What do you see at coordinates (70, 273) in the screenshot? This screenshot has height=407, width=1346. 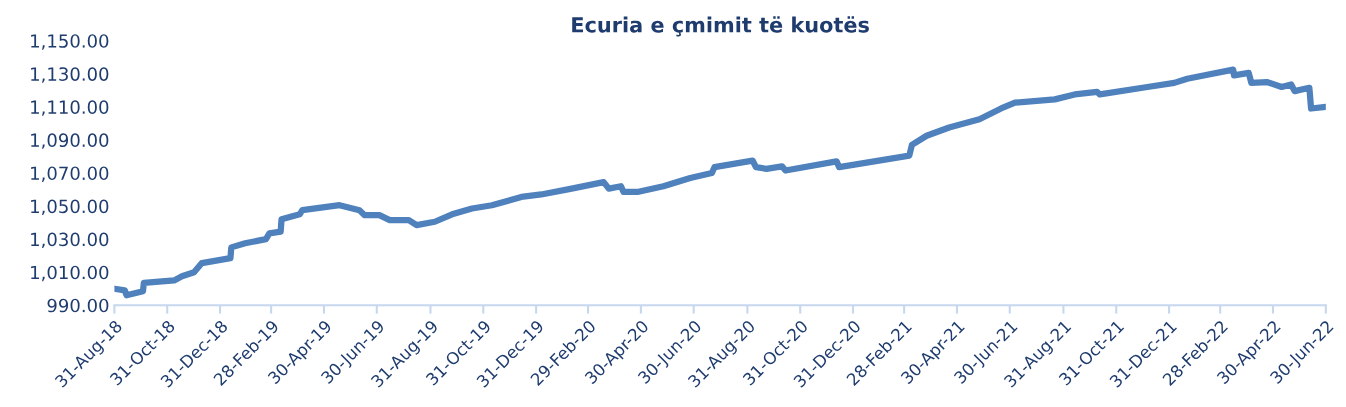 I see `y-tick-label: 1,010.00` at bounding box center [70, 273].